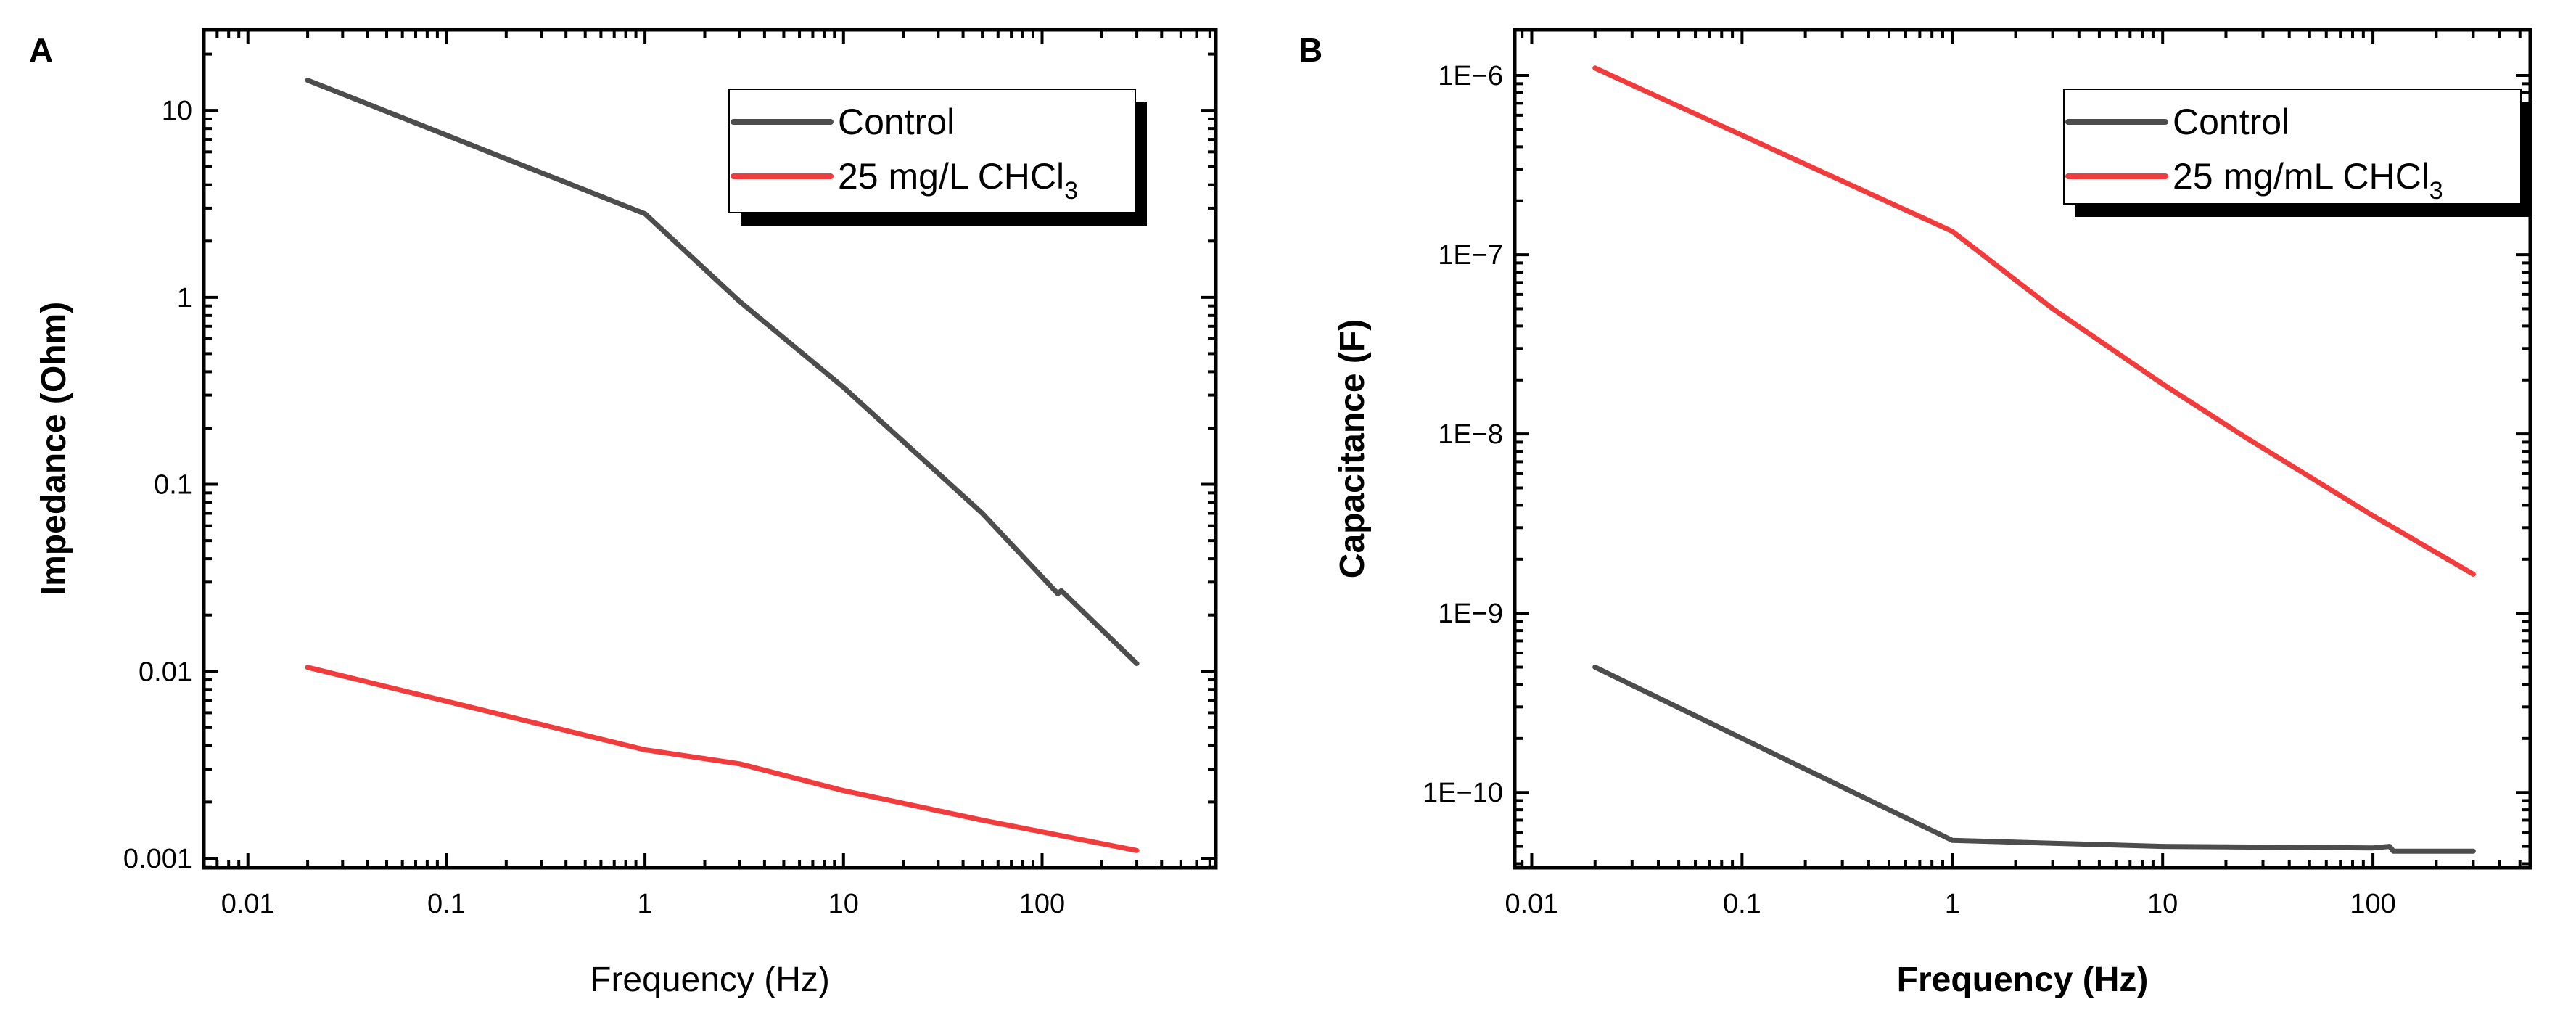  What do you see at coordinates (1310, 50) in the screenshot?
I see `panel-label: B` at bounding box center [1310, 50].